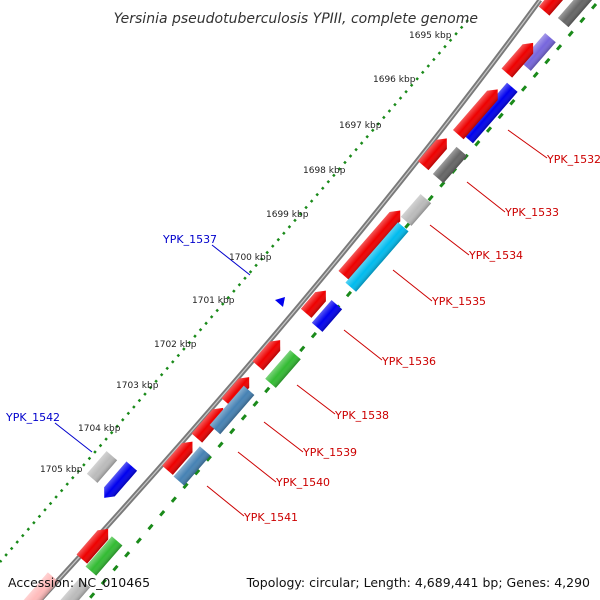 The width and height of the screenshot is (600, 600). I want to click on feature-lightgray-a, so click(416, 210).